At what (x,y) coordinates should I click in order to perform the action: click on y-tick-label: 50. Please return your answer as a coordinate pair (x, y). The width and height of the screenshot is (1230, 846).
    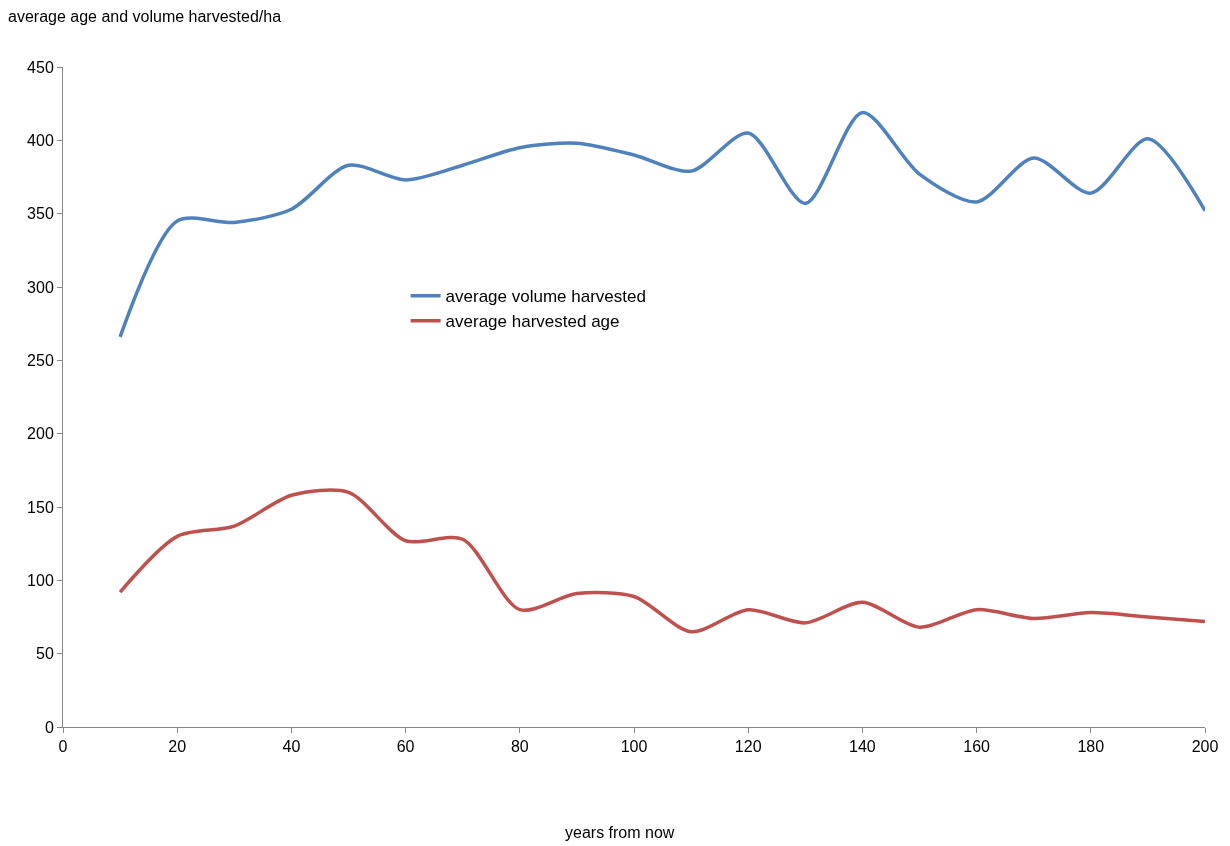
    Looking at the image, I should click on (45, 654).